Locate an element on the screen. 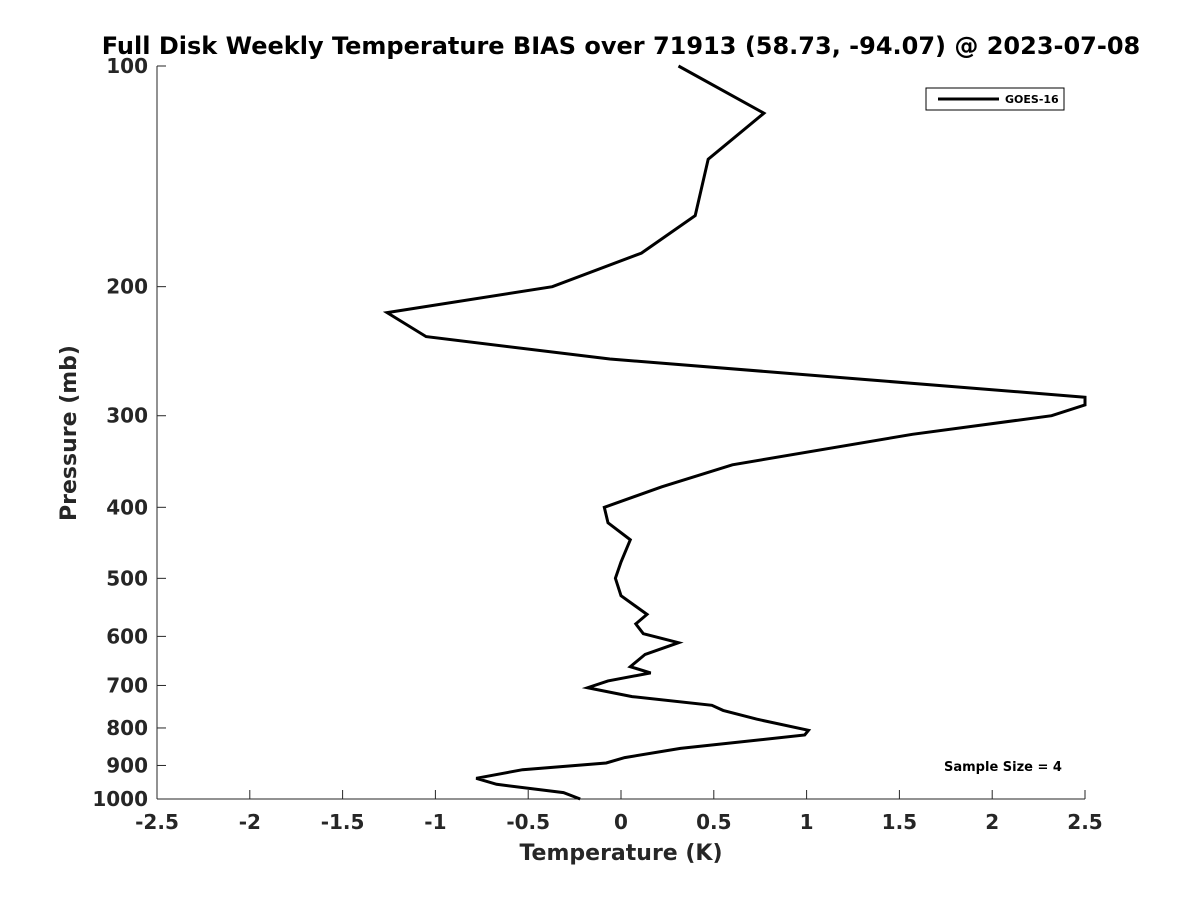 This screenshot has width=1200, height=900. y-tick-label: 500 is located at coordinates (127, 578).